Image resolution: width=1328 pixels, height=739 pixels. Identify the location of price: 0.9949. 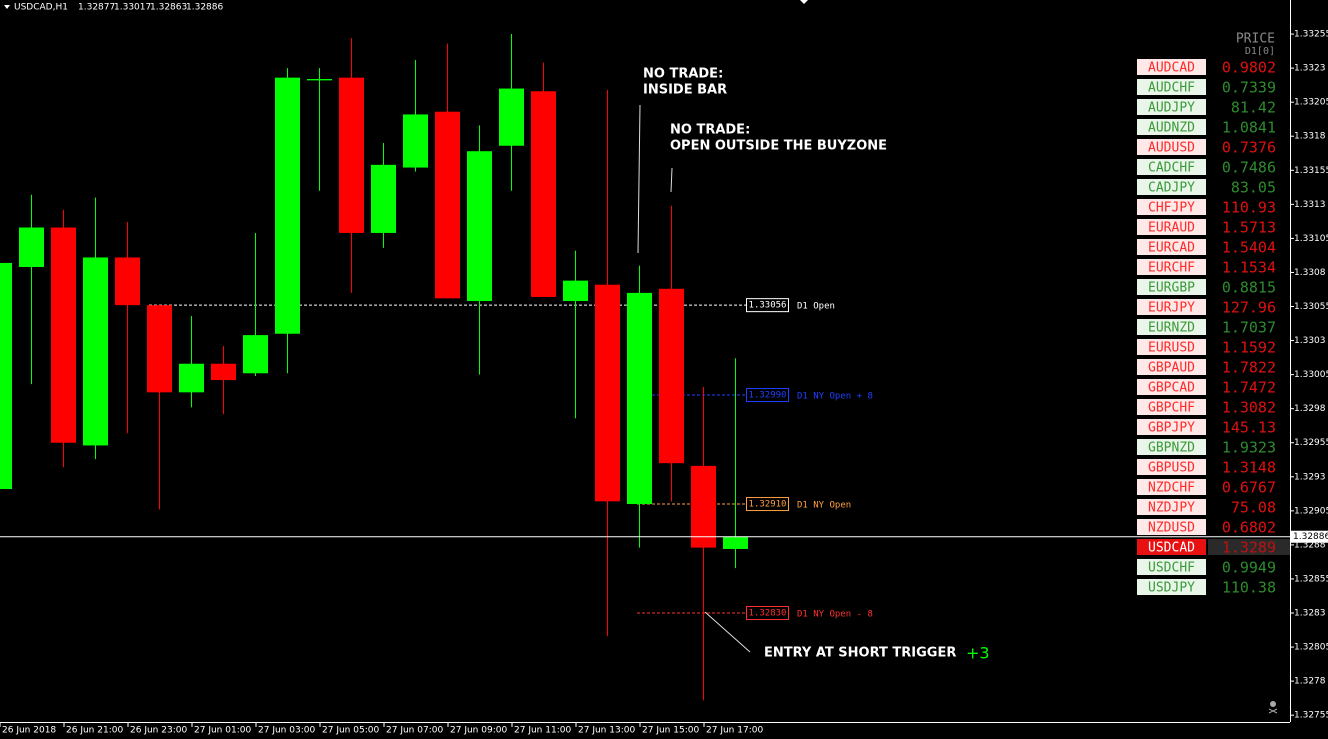
(1249, 568).